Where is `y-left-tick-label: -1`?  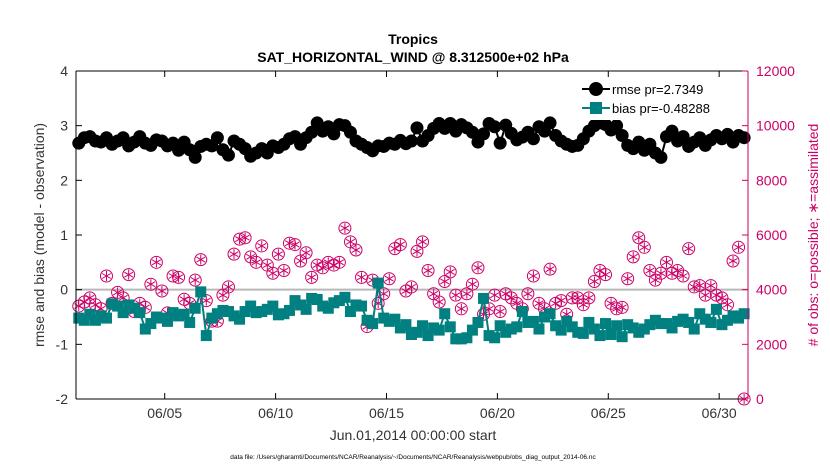 y-left-tick-label: -1 is located at coordinates (62, 344).